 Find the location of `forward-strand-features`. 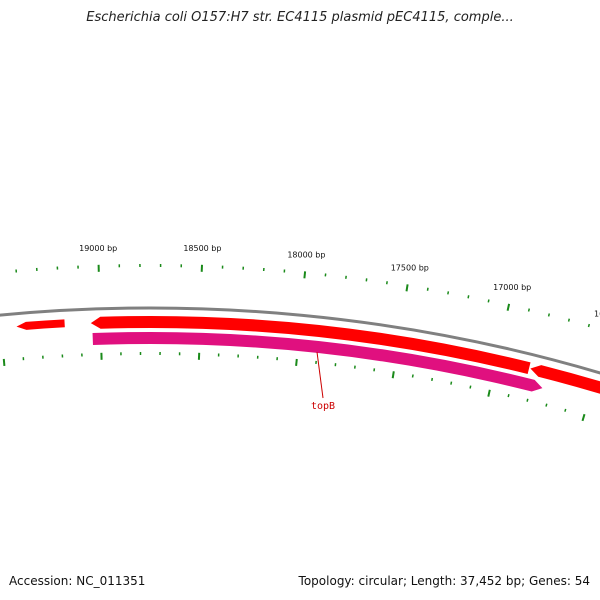

forward-strand-features is located at coordinates (308, 360).